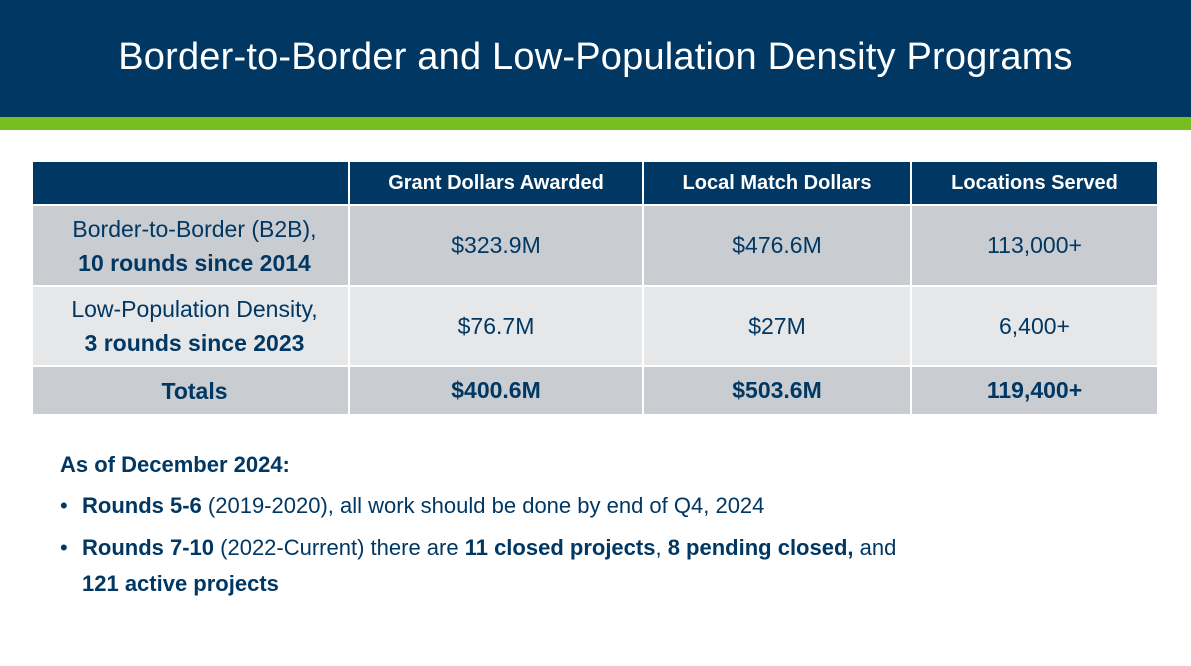  I want to click on match-total: $503.6M, so click(777, 390).